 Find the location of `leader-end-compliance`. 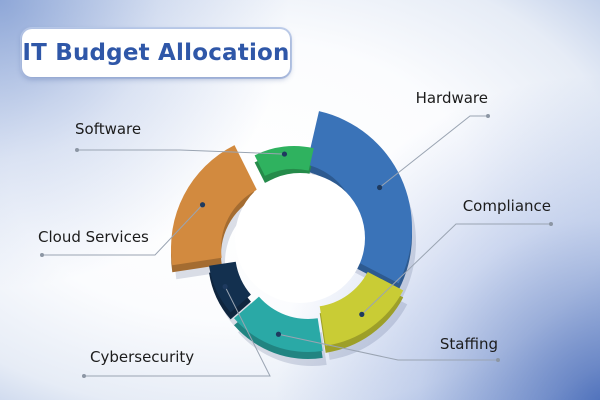

leader-end-compliance is located at coordinates (551, 224).